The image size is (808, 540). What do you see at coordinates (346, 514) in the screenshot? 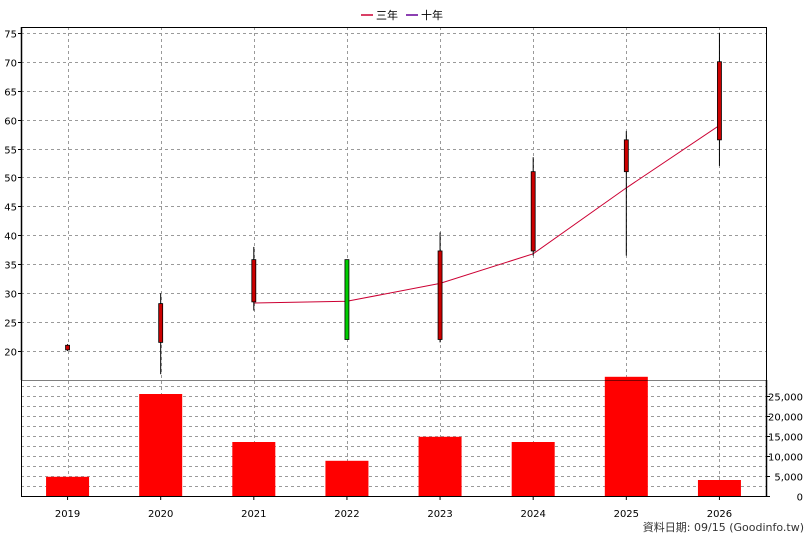
I see `x-tick-label-2022: 2022` at bounding box center [346, 514].